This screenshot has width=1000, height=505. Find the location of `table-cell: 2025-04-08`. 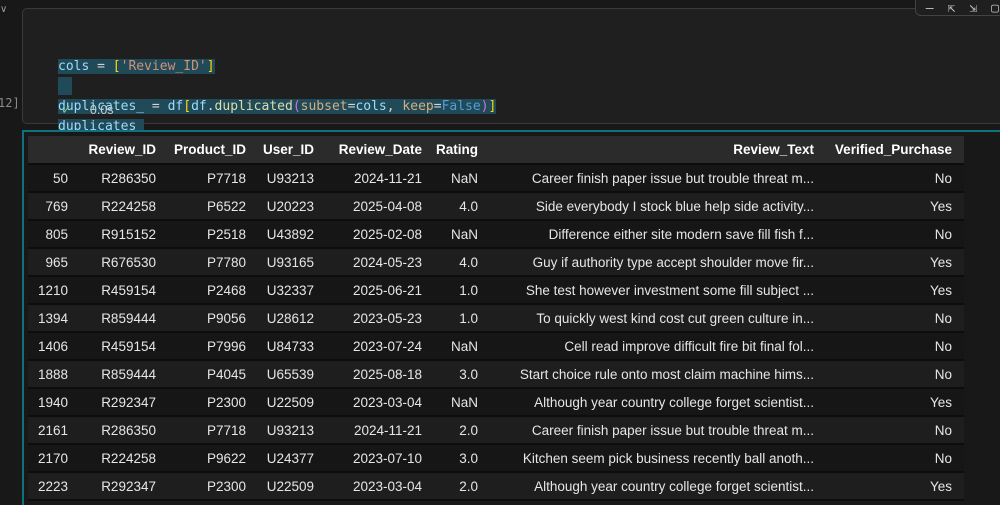

table-cell: 2025-04-08 is located at coordinates (387, 206).